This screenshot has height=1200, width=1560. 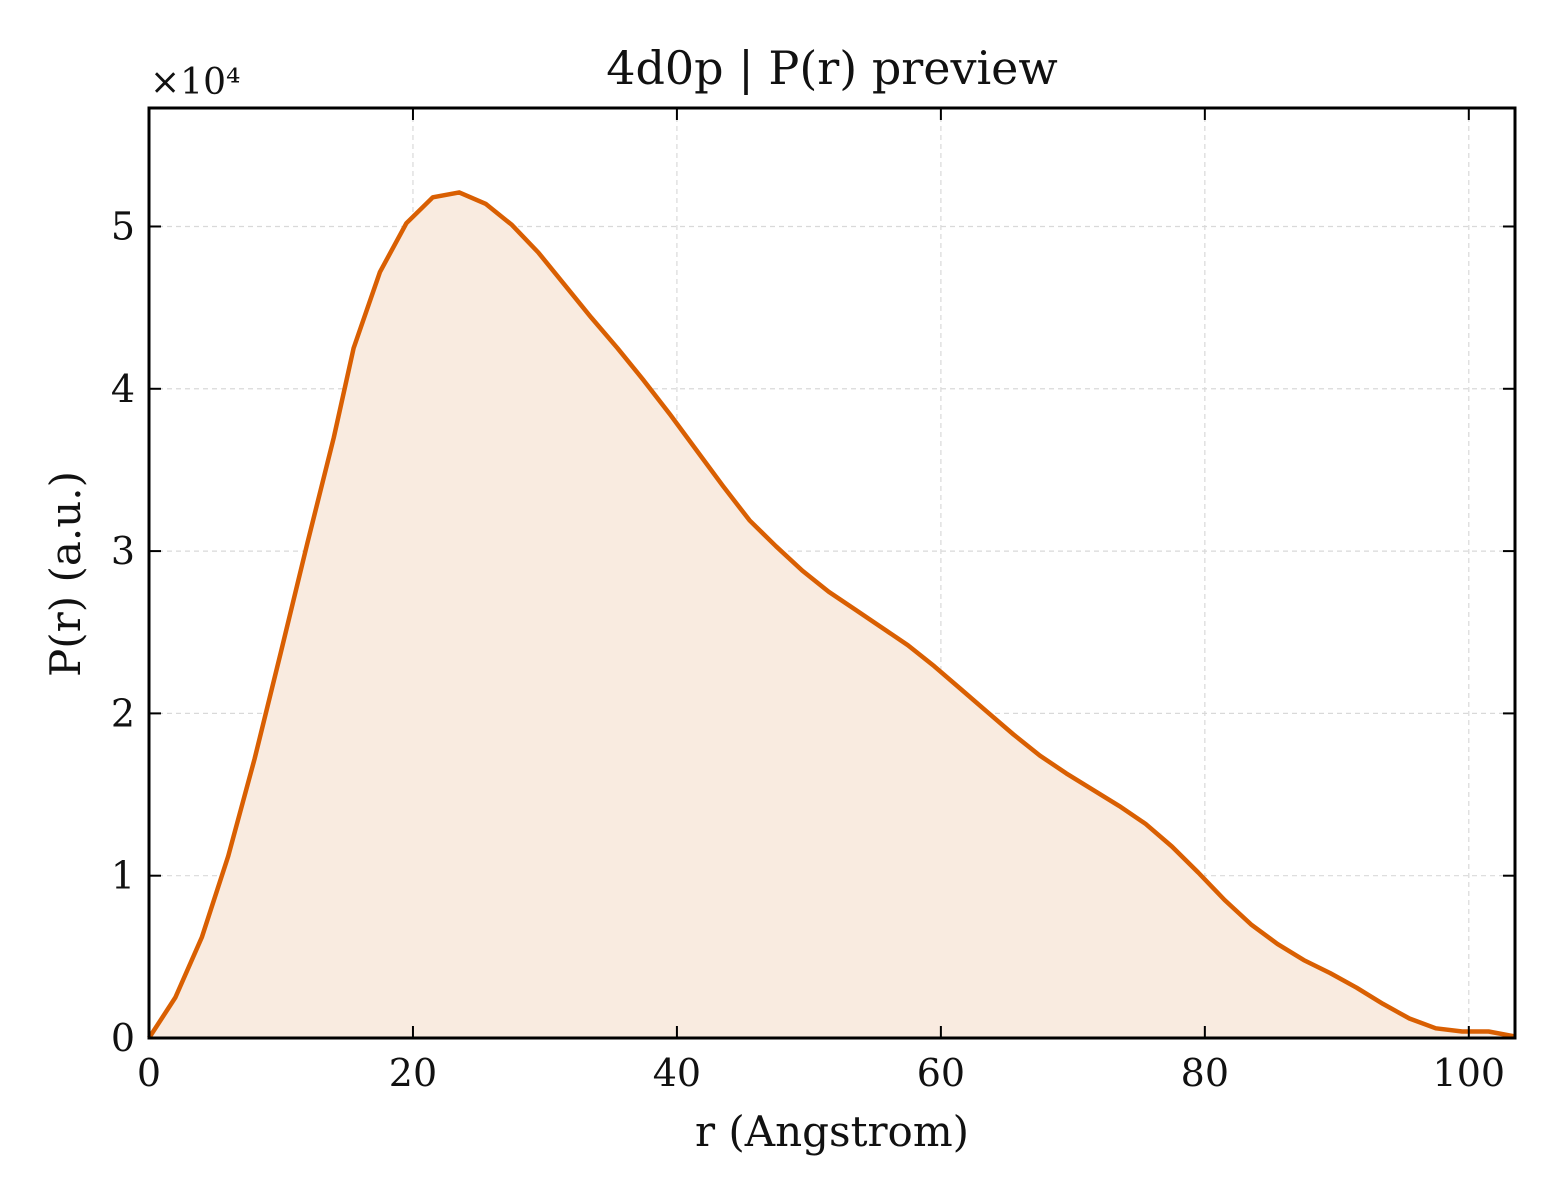 I want to click on x-tick-label: 20, so click(x=413, y=1073).